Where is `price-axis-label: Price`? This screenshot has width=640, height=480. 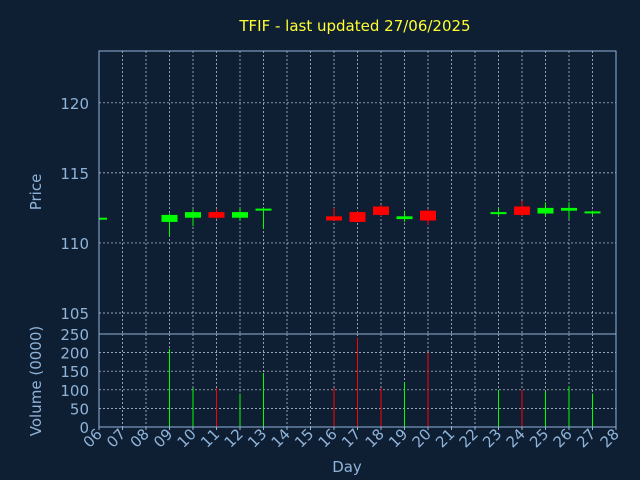 price-axis-label: Price is located at coordinates (36, 192).